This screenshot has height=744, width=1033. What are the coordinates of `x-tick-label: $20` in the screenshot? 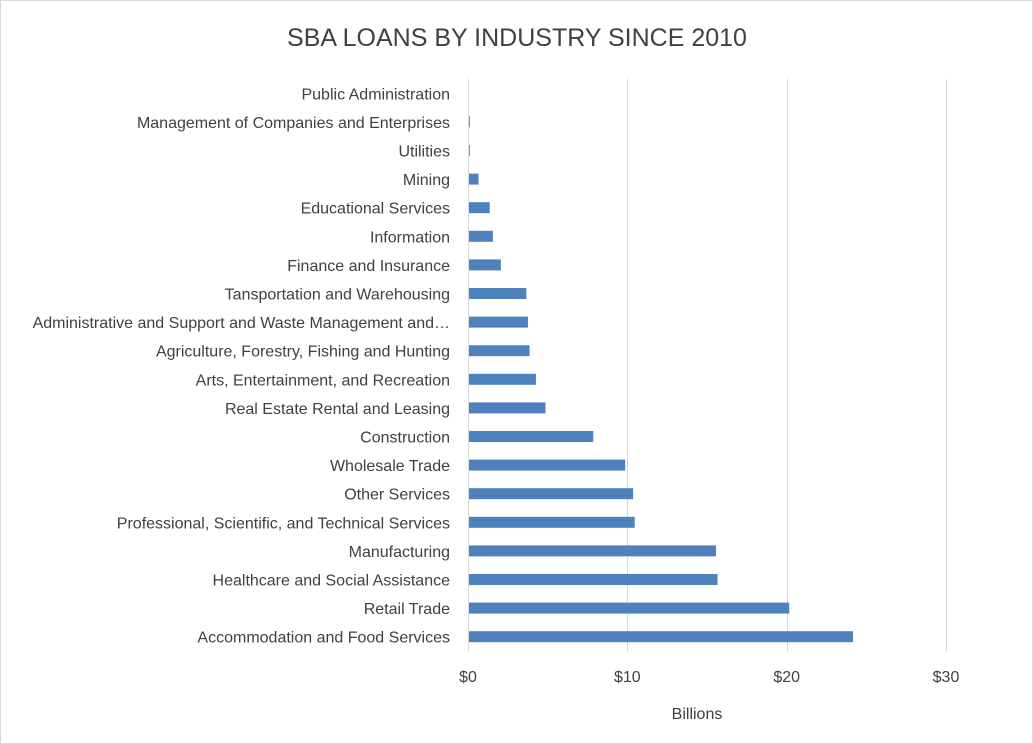 It's located at (786, 677).